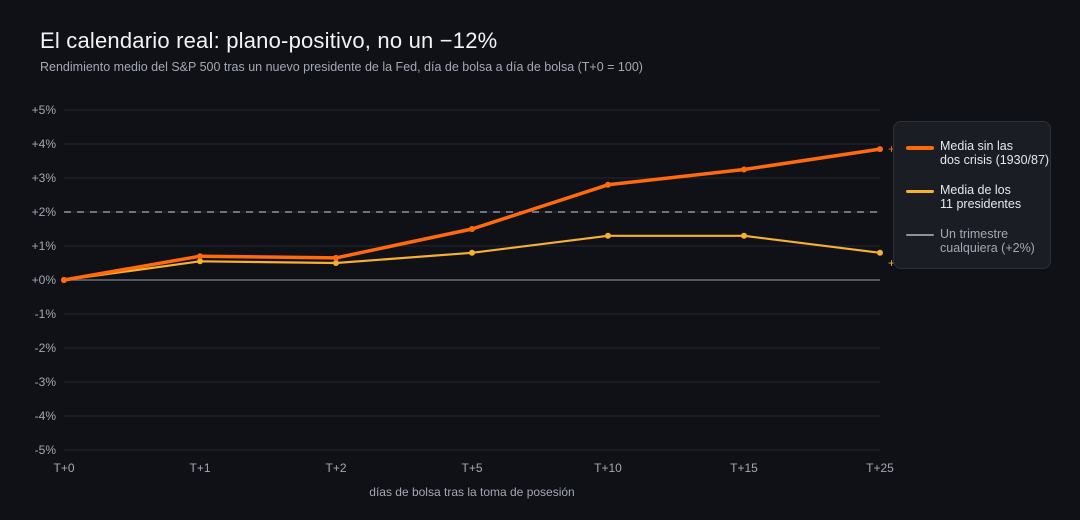 The width and height of the screenshot is (1080, 520). Describe the element at coordinates (974, 234) in the screenshot. I see `legend-label-line: Un trimestre` at that location.